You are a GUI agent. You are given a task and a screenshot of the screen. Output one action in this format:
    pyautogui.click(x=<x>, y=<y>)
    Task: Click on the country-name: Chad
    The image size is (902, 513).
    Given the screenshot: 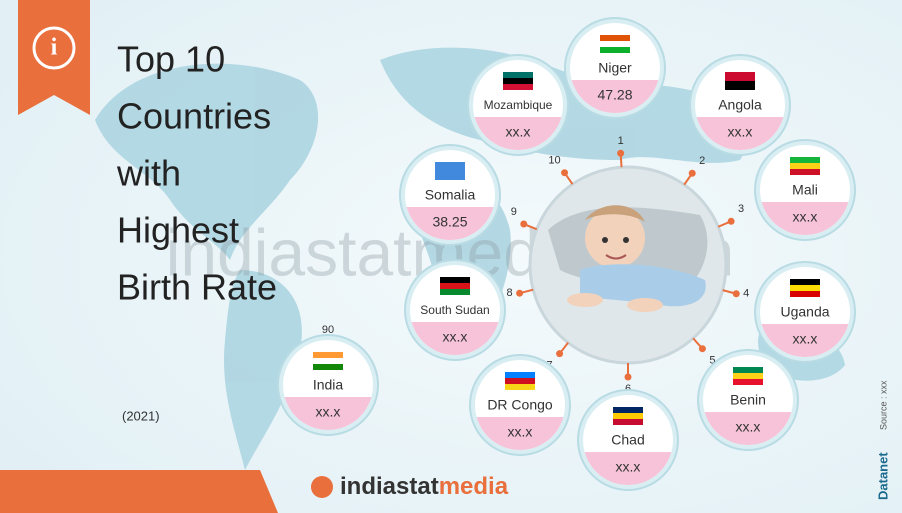 What is the action you would take?
    pyautogui.click(x=627, y=440)
    